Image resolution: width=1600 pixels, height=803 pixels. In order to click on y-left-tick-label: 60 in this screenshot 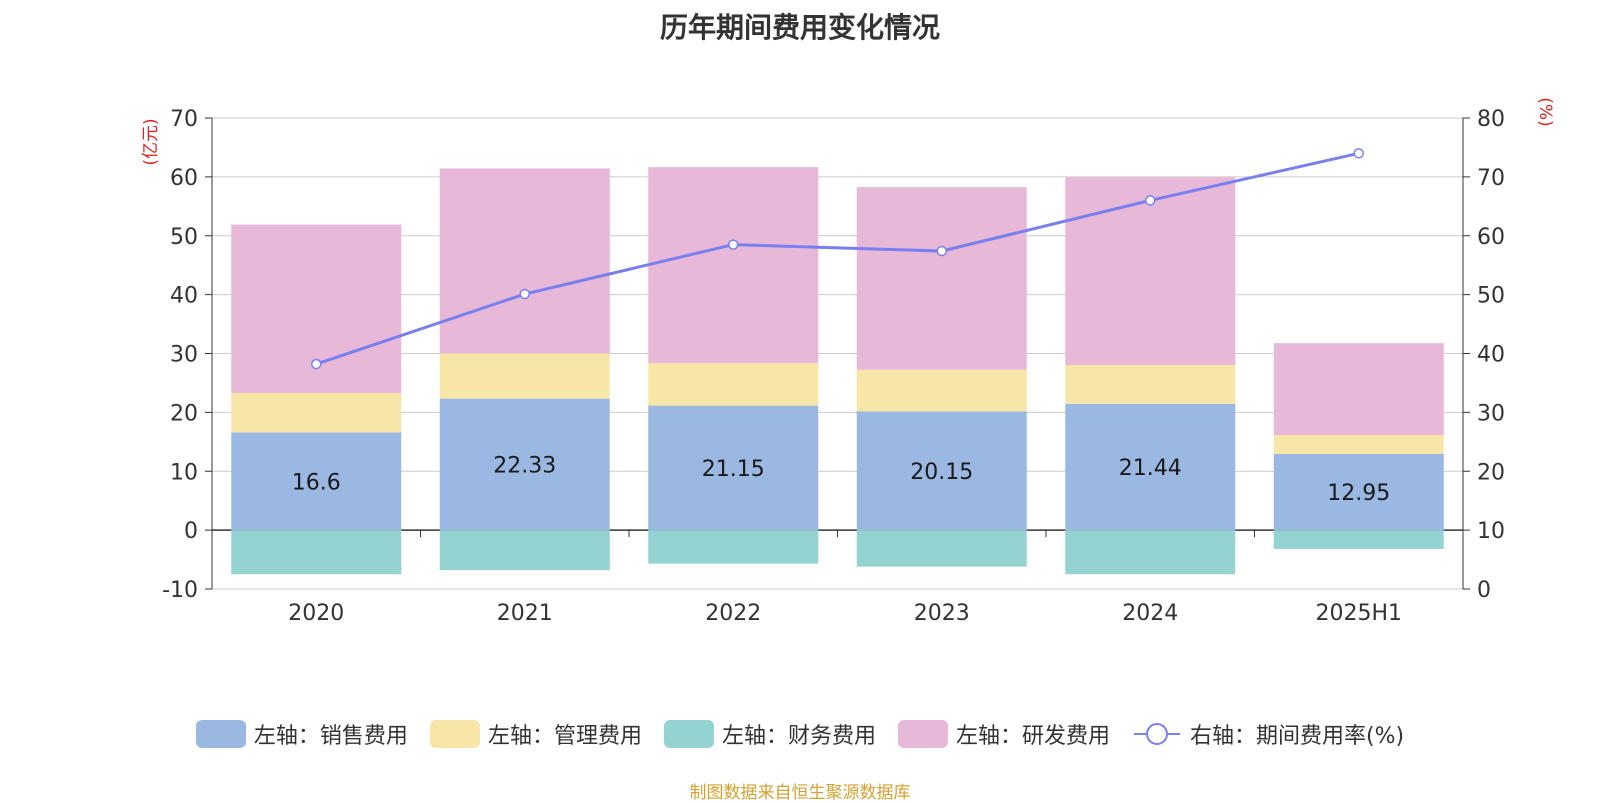, I will do `click(184, 178)`.